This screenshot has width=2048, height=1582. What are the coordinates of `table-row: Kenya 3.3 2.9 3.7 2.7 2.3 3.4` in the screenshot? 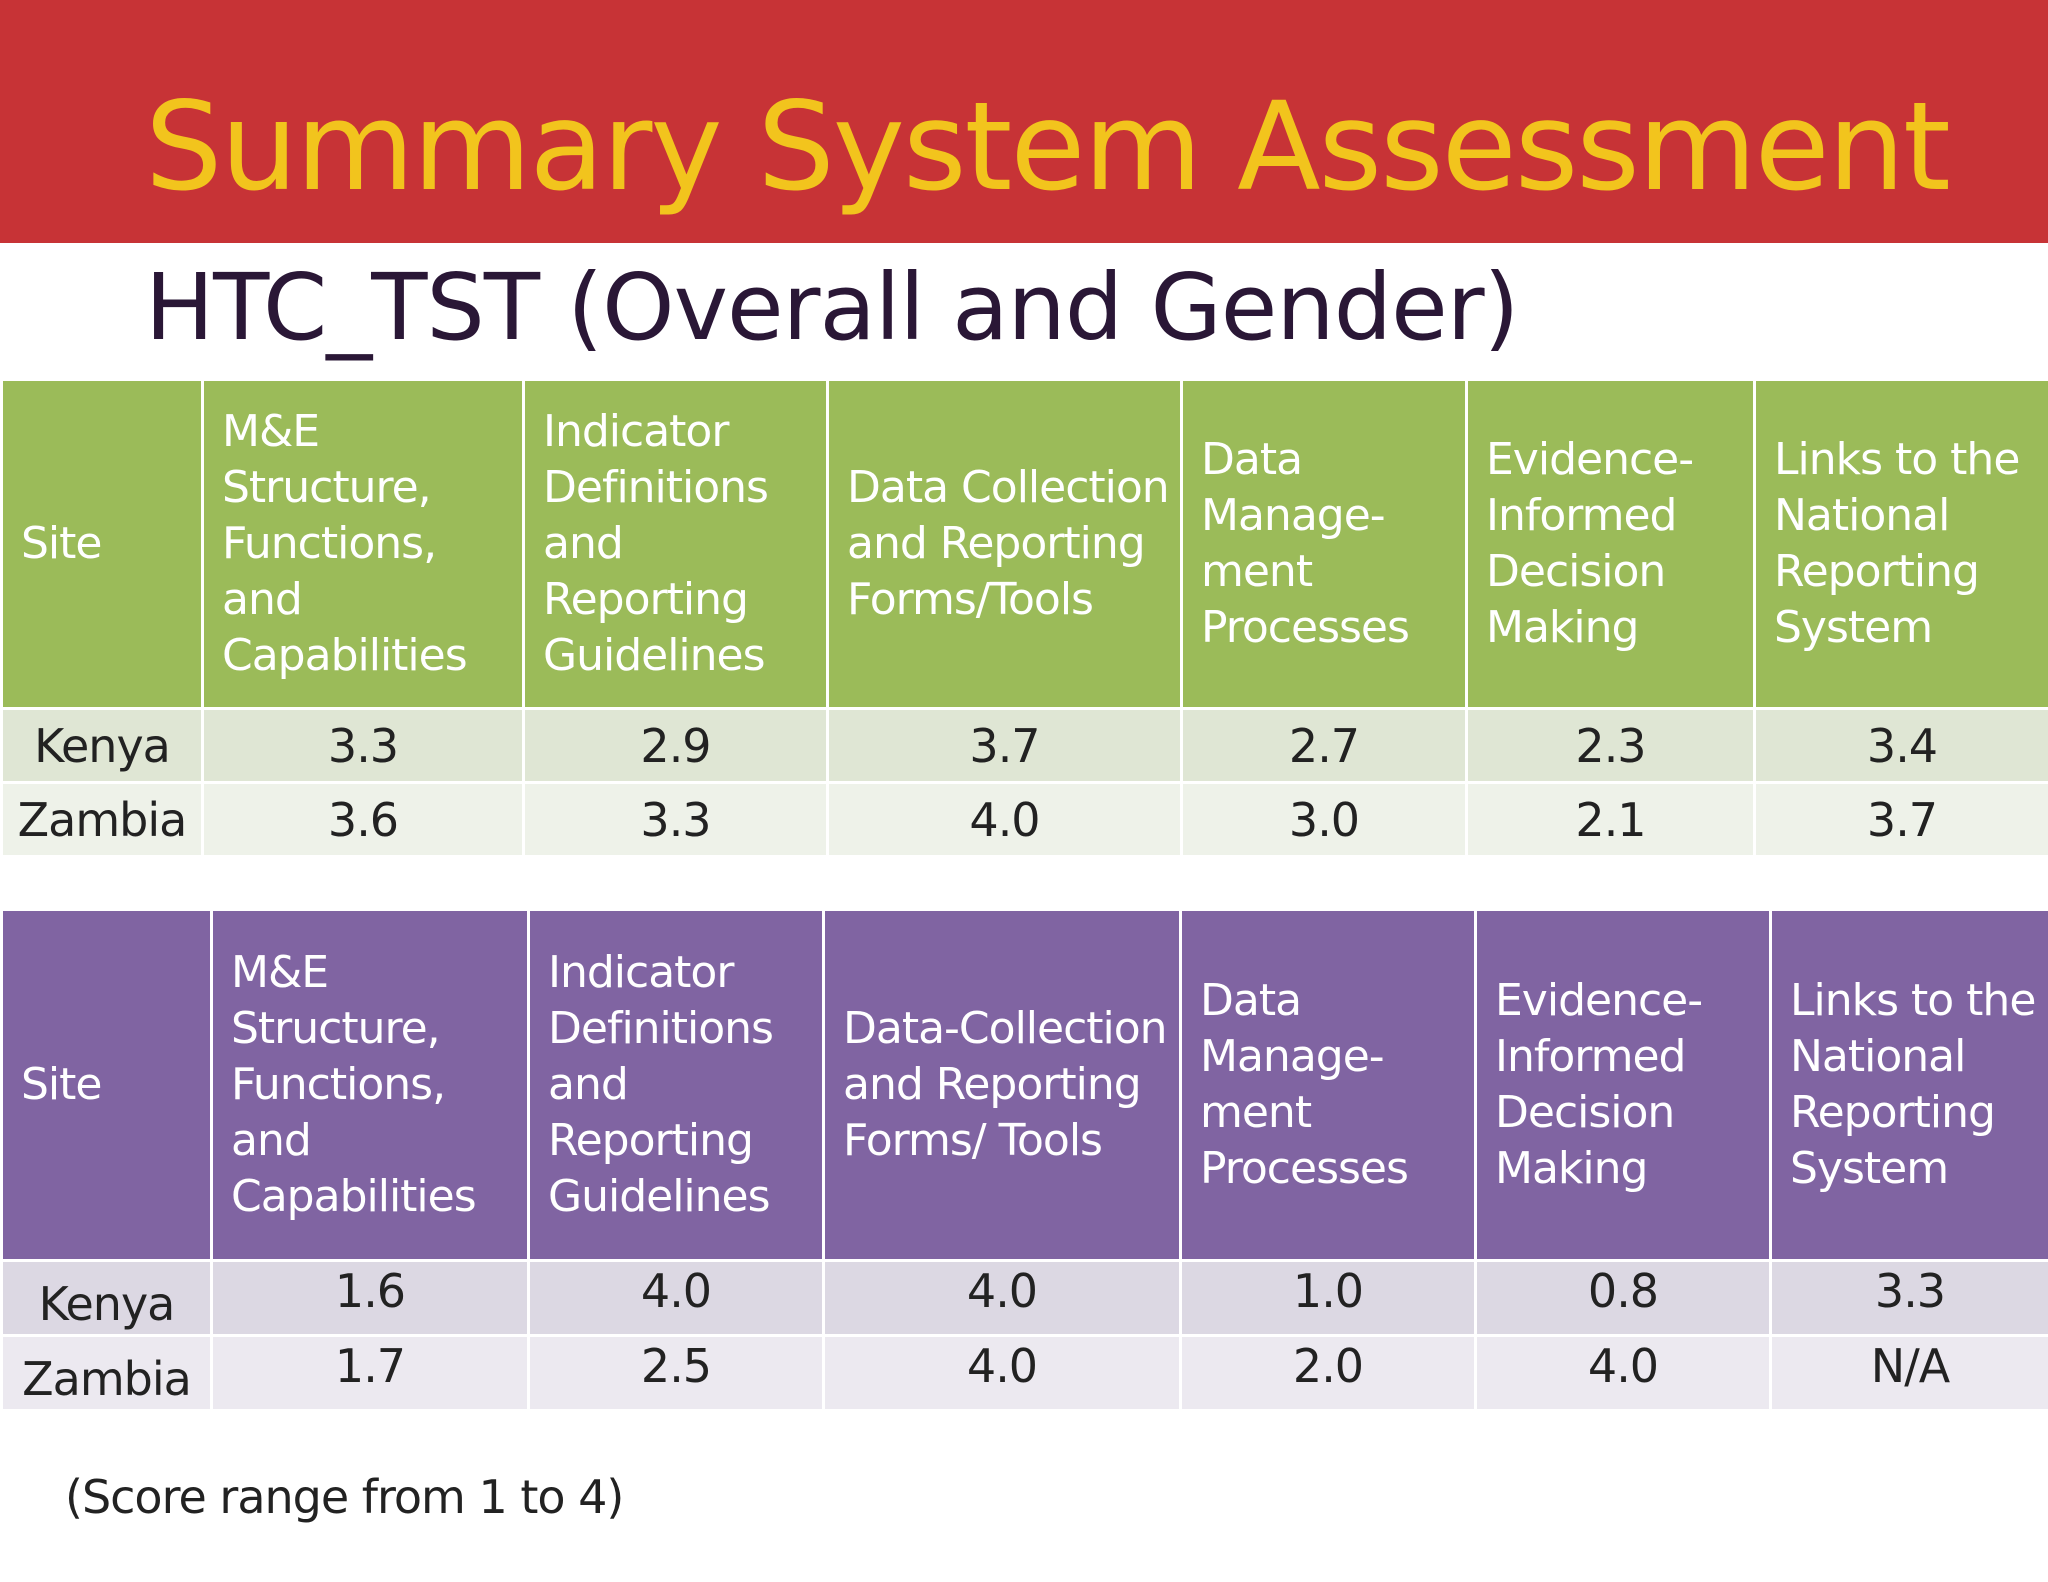 It's located at (1024, 745).